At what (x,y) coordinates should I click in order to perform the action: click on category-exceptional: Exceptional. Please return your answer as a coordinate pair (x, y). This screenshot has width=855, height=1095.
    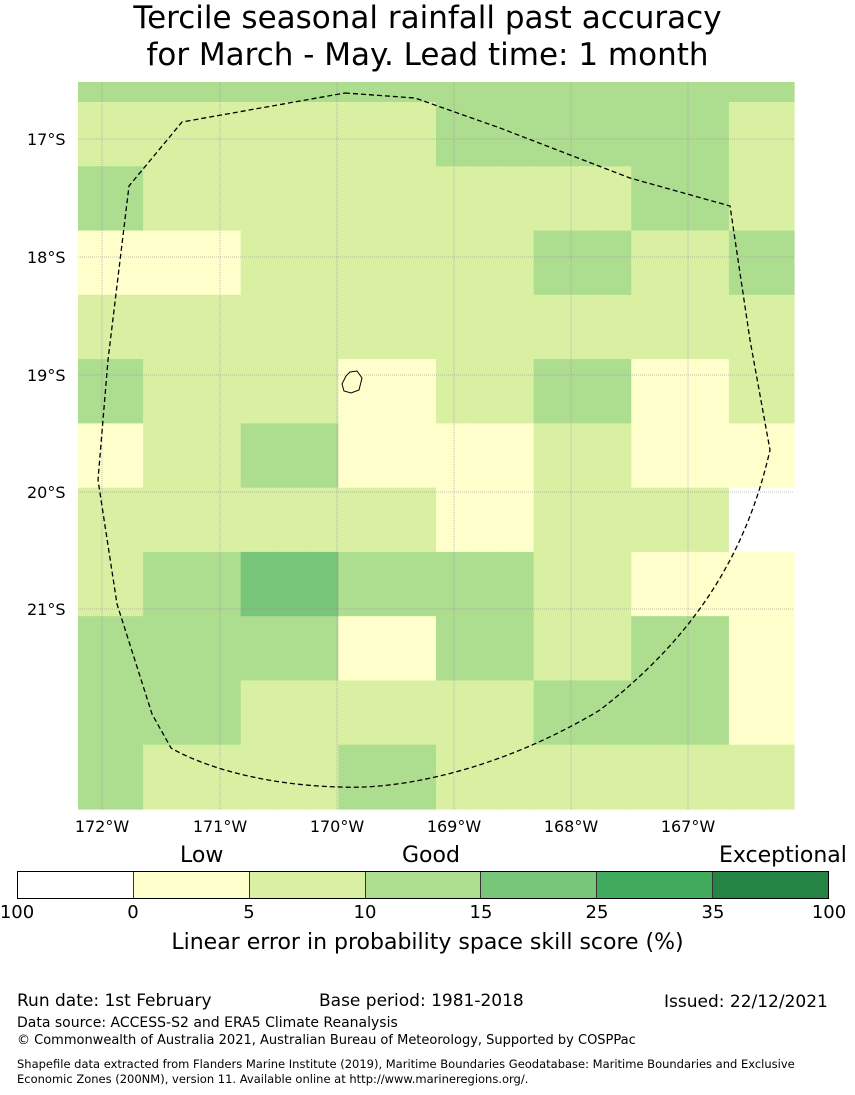
    Looking at the image, I should click on (783, 855).